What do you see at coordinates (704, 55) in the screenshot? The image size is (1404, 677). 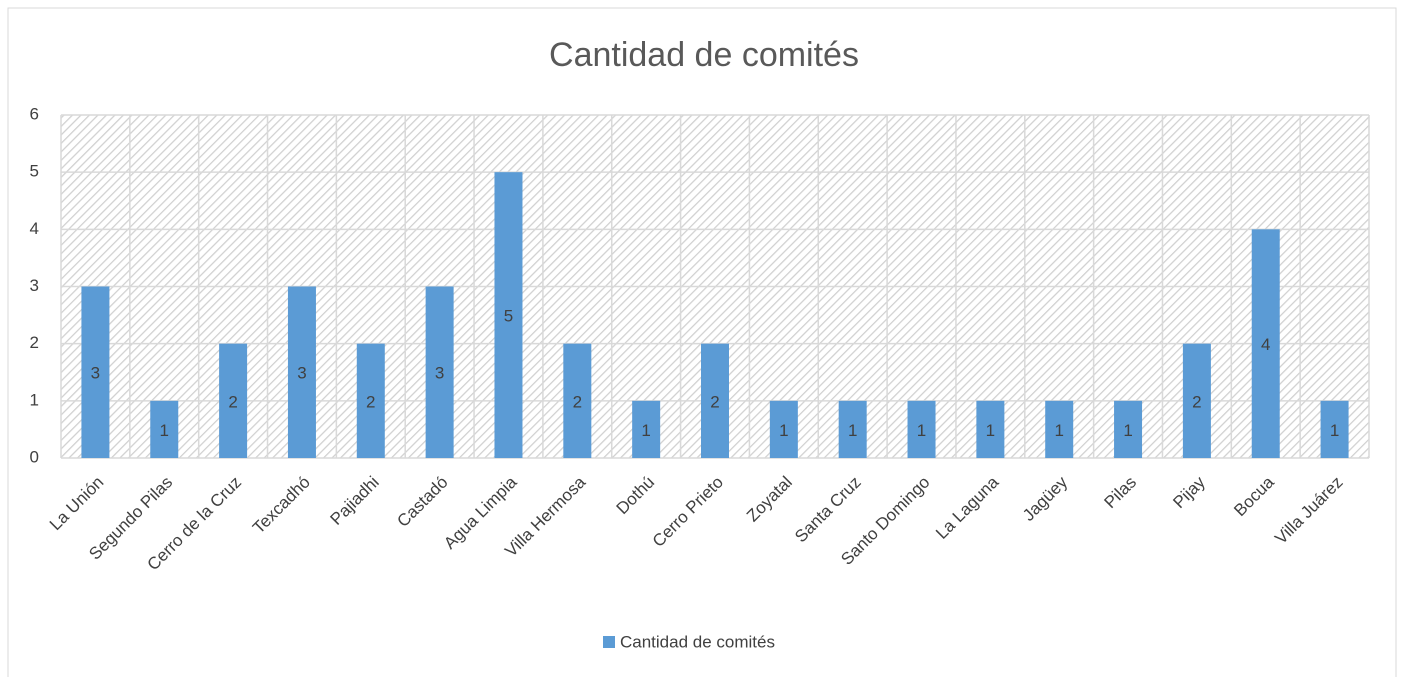 I see `chart-title: Cantidad de comités` at bounding box center [704, 55].